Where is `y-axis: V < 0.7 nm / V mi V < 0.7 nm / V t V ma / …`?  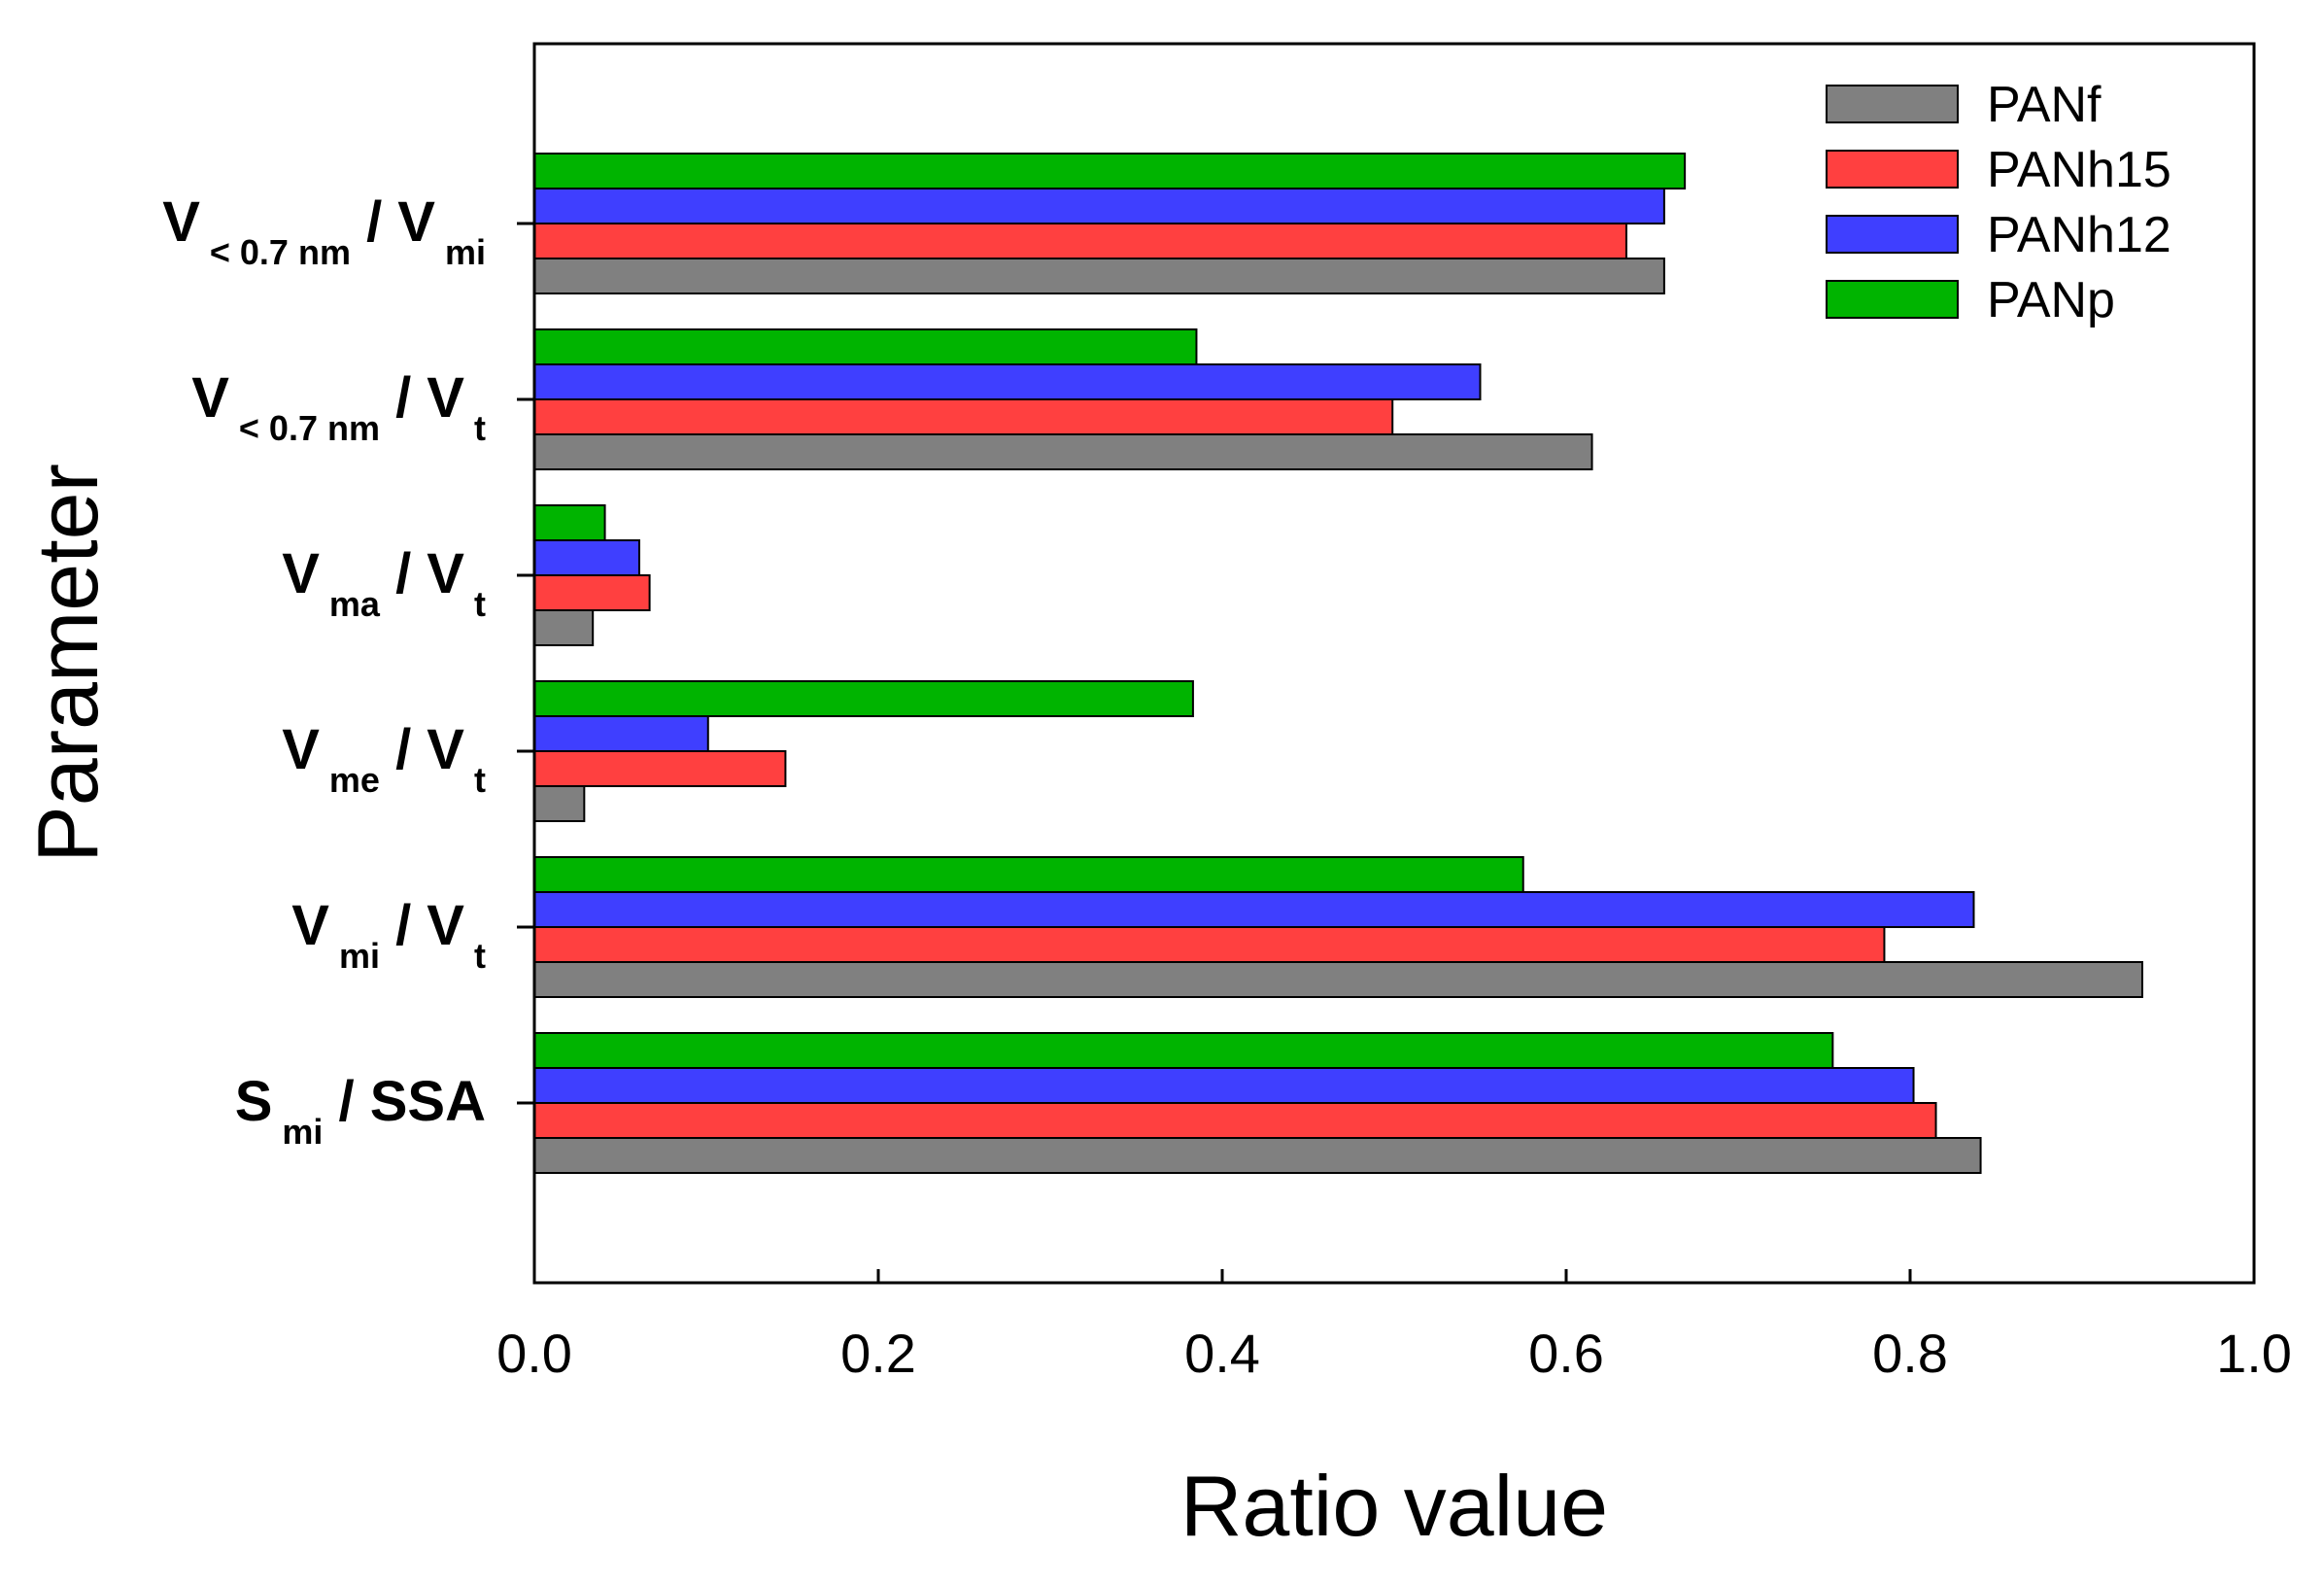 y-axis: V < 0.7 nm / V mi V < 0.7 nm / V t V ma / … is located at coordinates (348, 671).